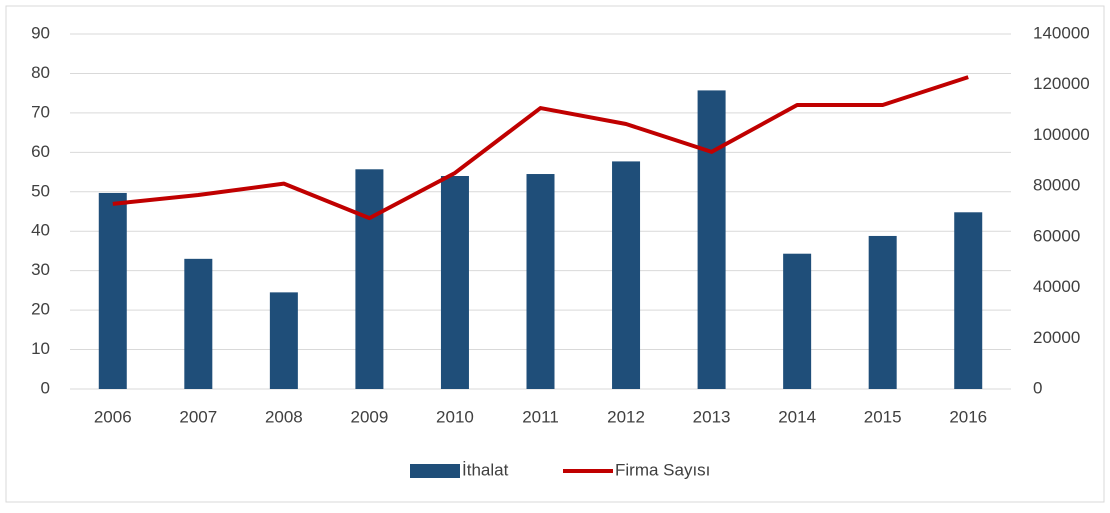 The width and height of the screenshot is (1110, 513). What do you see at coordinates (662, 469) in the screenshot?
I see `legend-label: Firma Sayısı` at bounding box center [662, 469].